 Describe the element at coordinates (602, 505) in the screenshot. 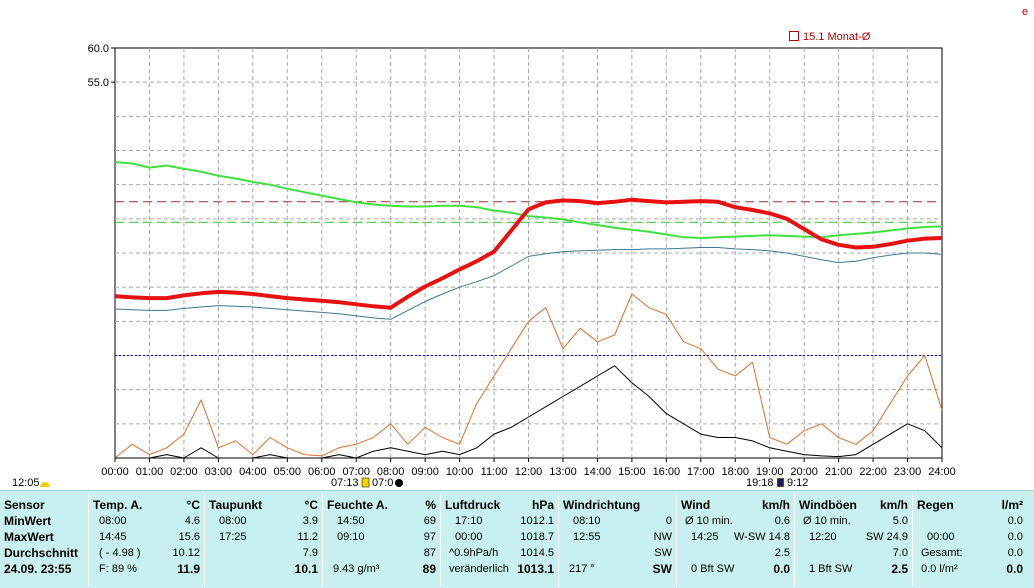

I see `winddir-header: Windrichtung` at that location.